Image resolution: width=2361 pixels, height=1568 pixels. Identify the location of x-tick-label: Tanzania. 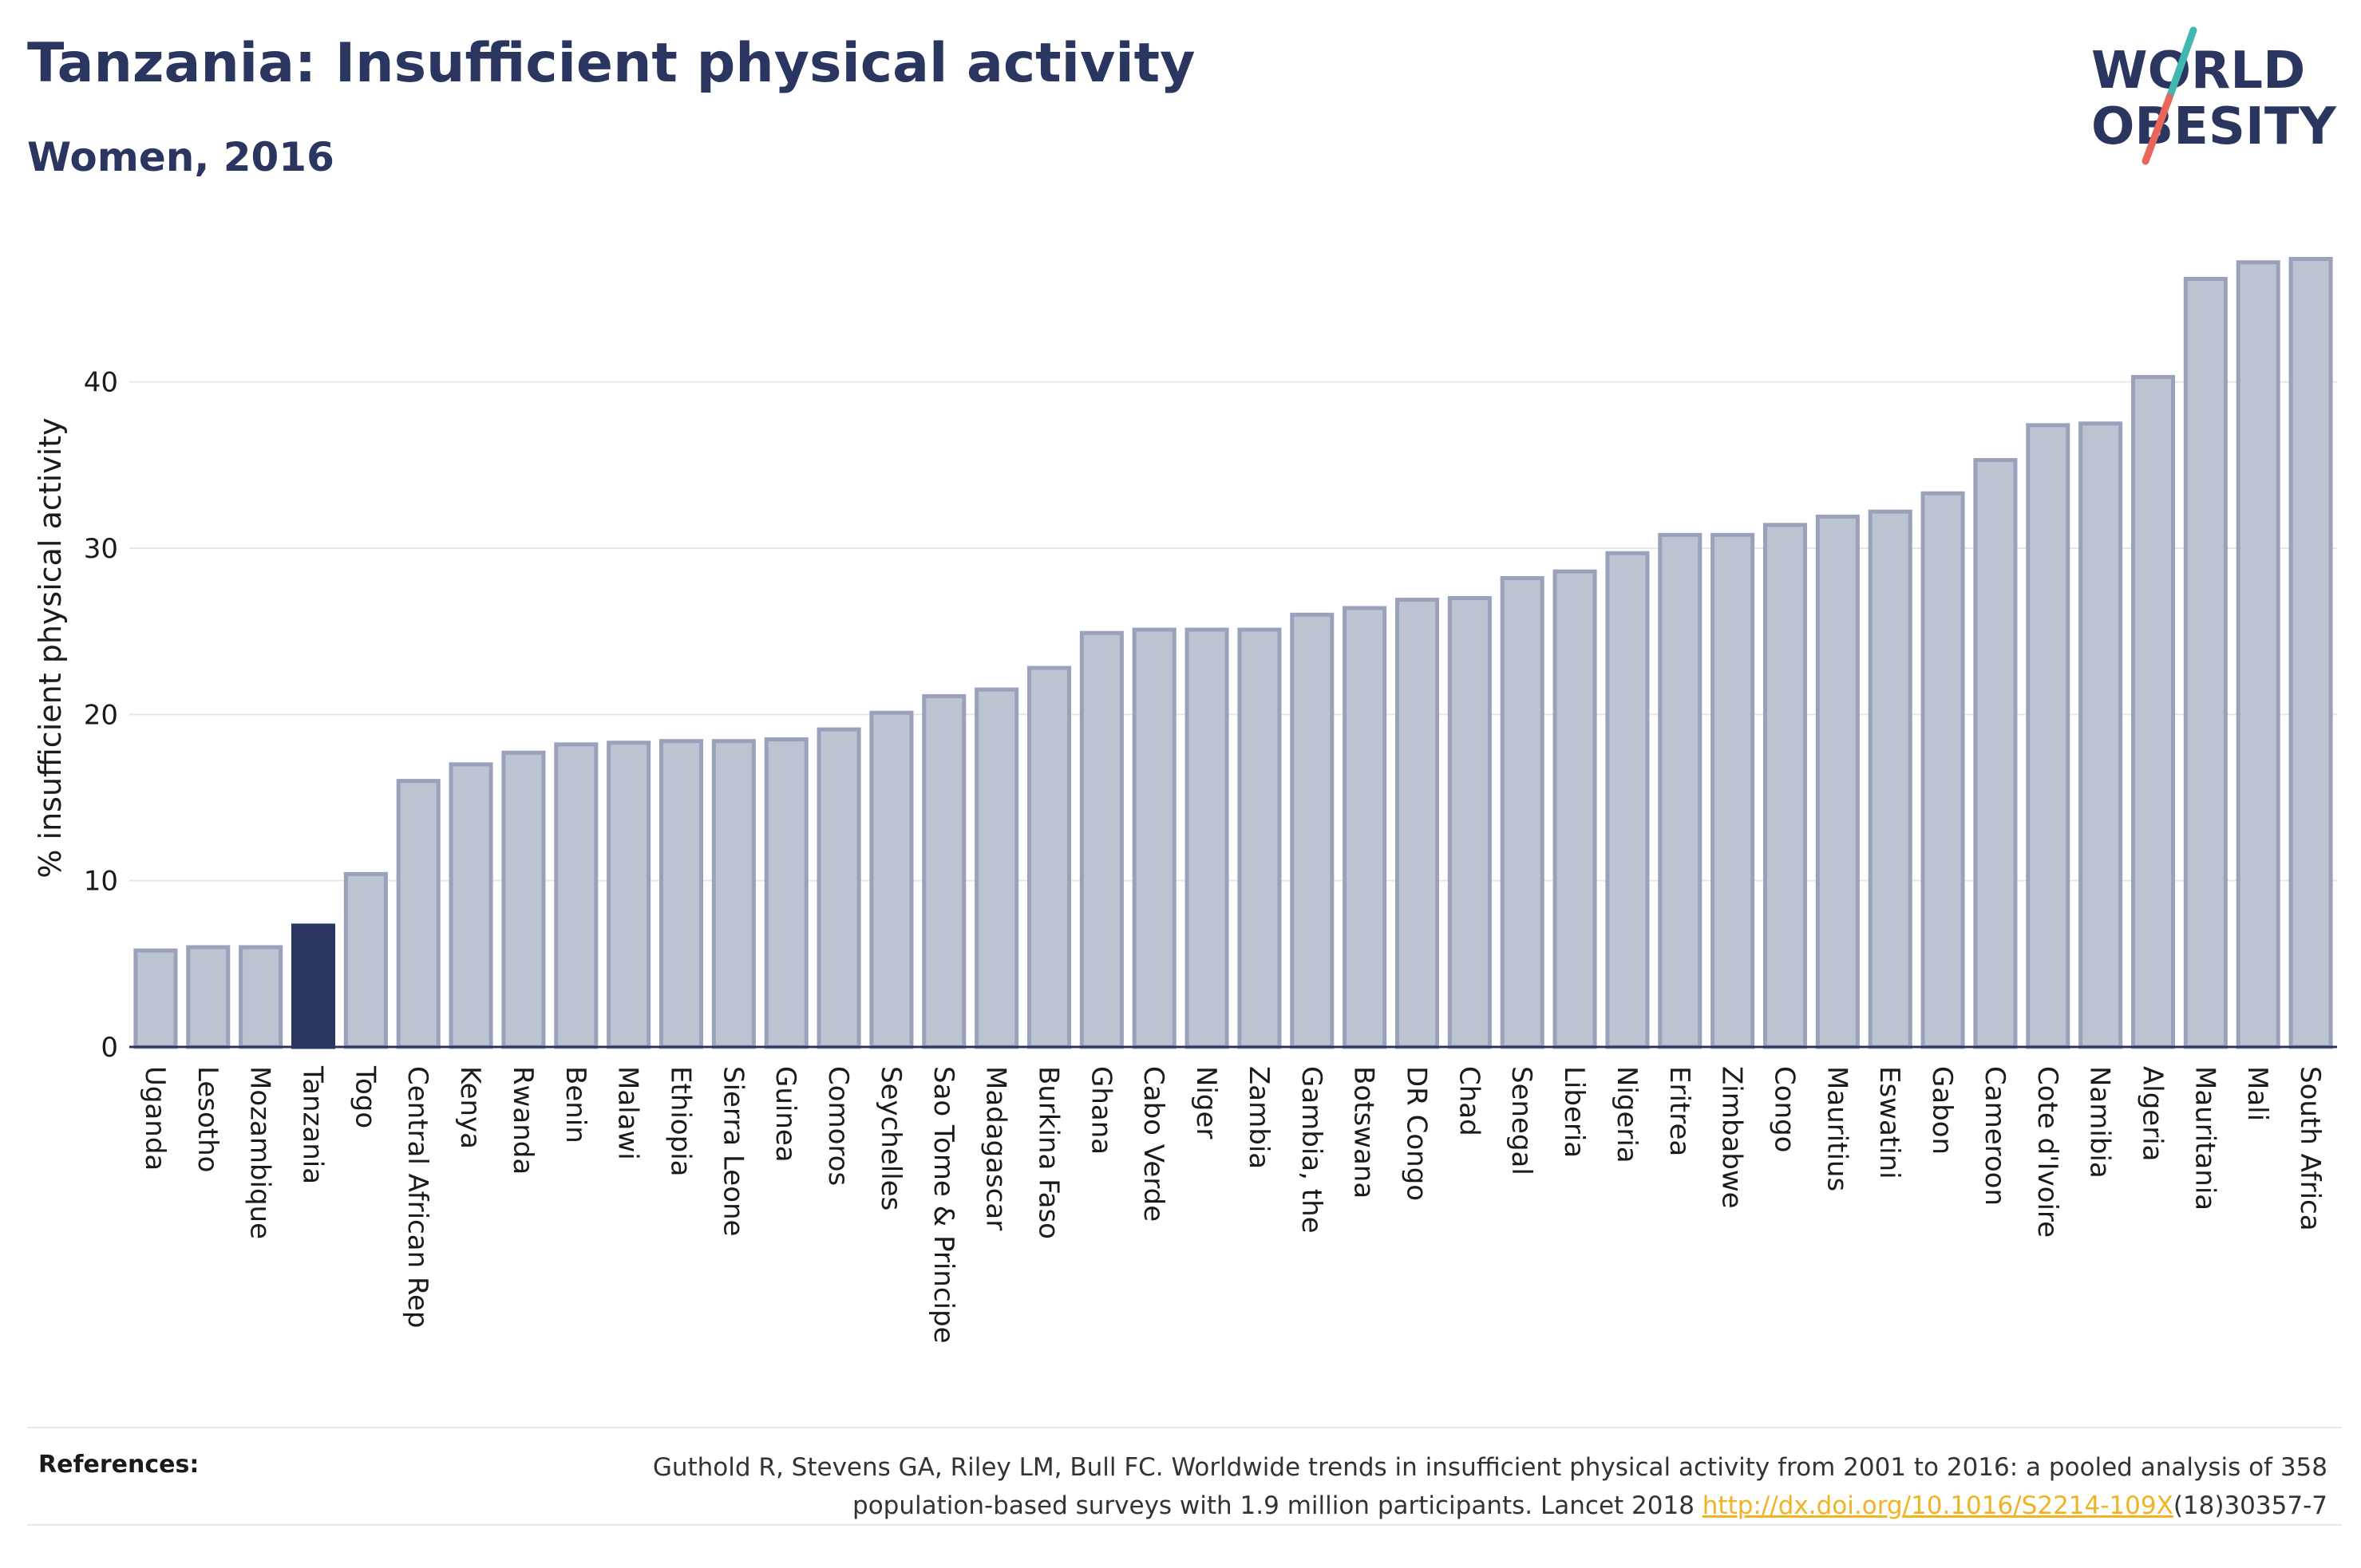
(313, 1124).